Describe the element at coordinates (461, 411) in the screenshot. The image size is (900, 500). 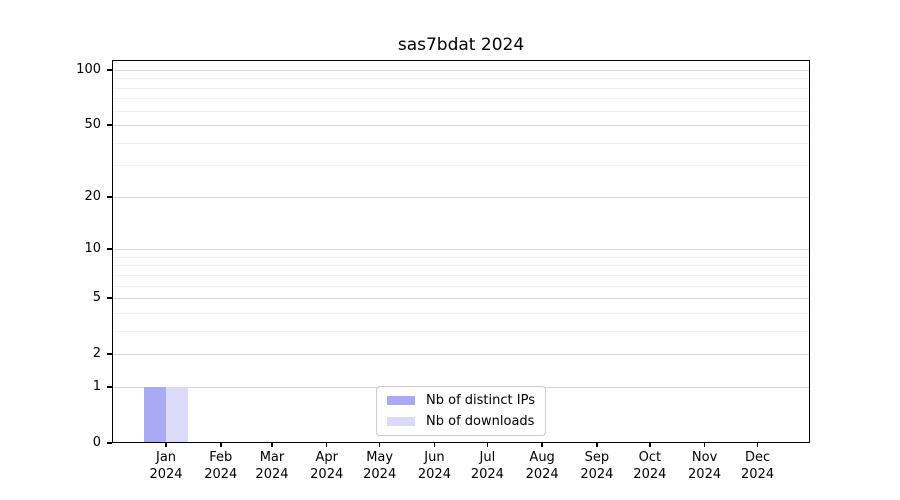
I see `legend: Nb of distinct IPs Nb of downloads` at that location.